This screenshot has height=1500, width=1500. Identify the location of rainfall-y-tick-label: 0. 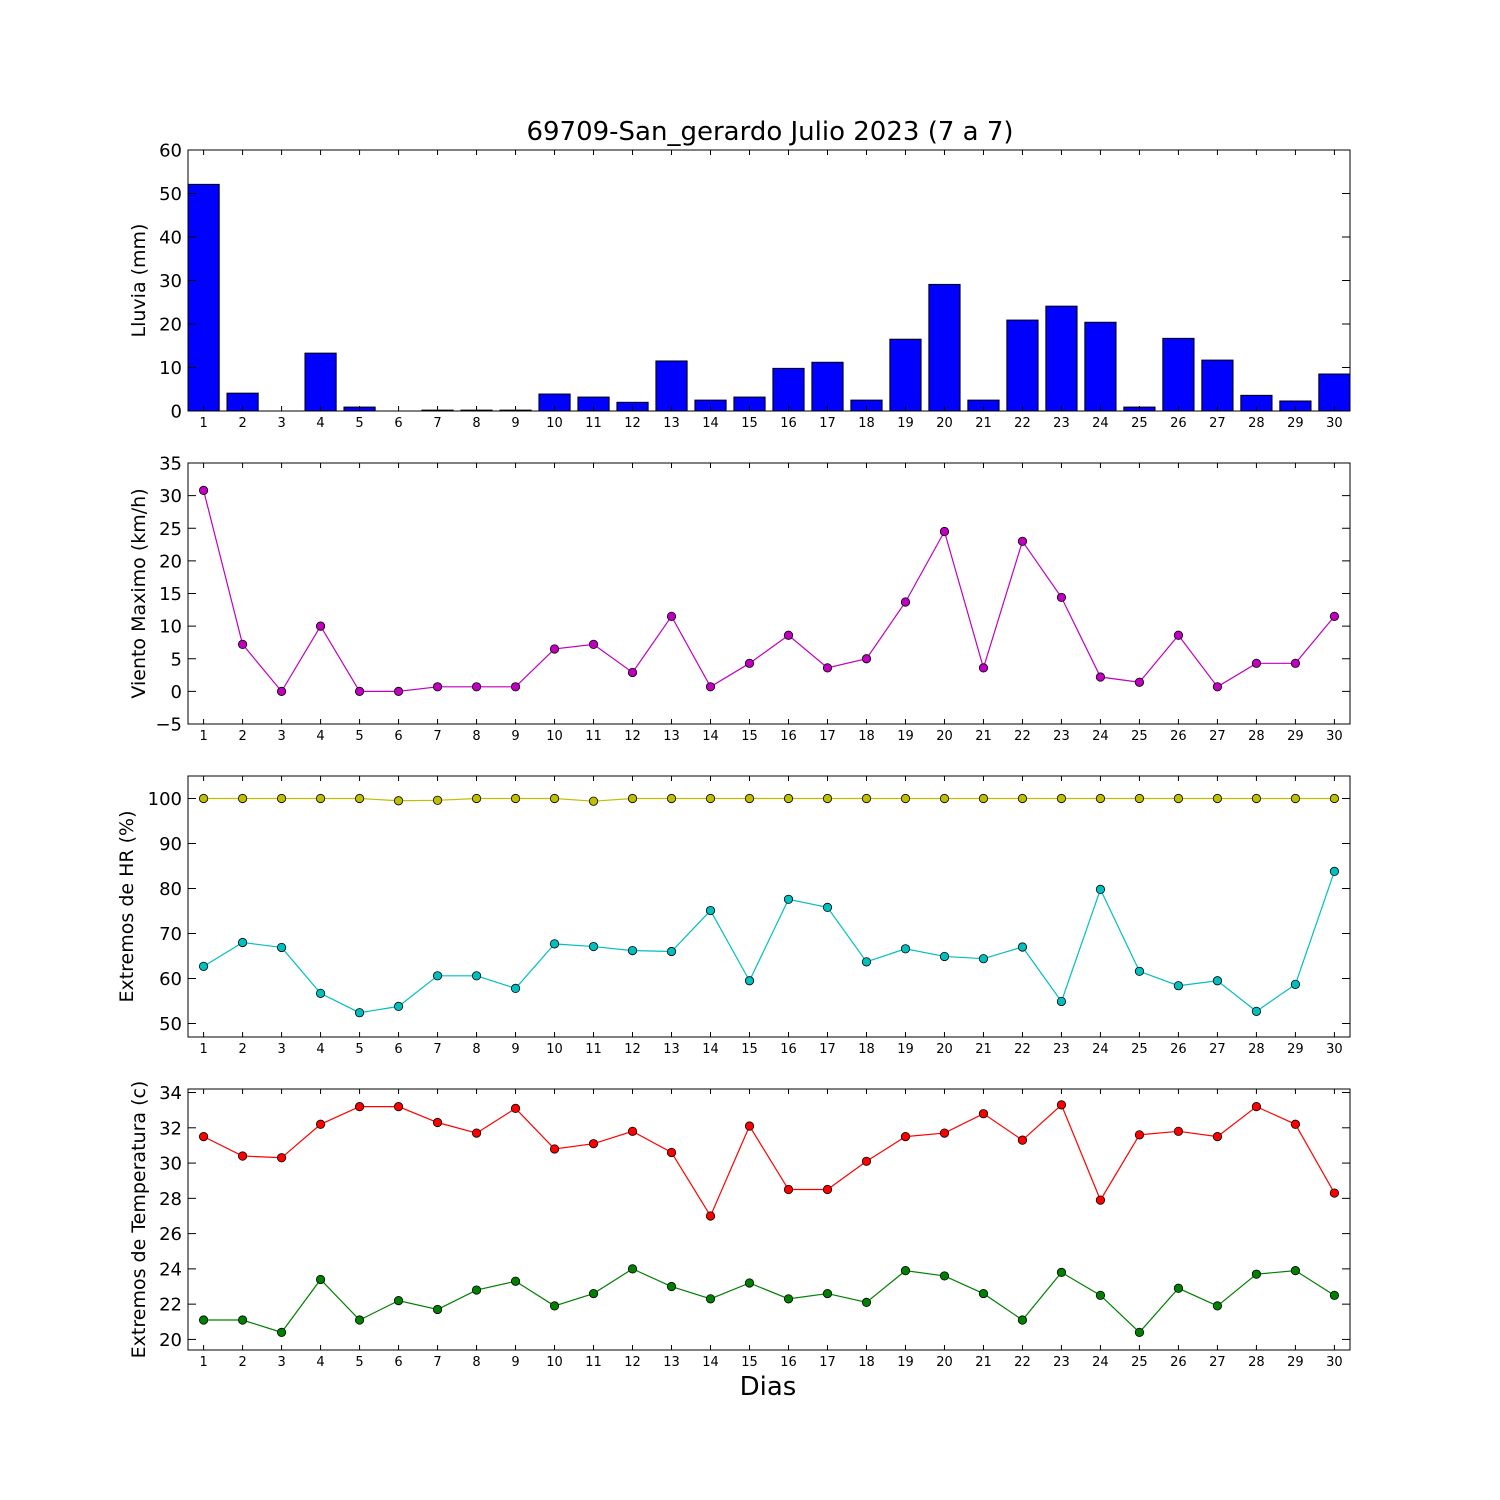
(176, 412).